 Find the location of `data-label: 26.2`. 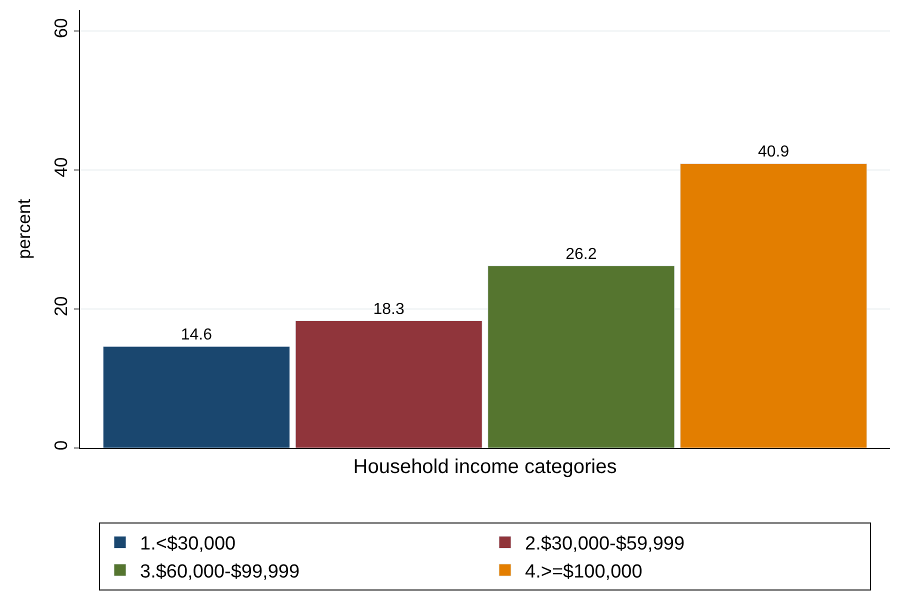

data-label: 26.2 is located at coordinates (581, 254).